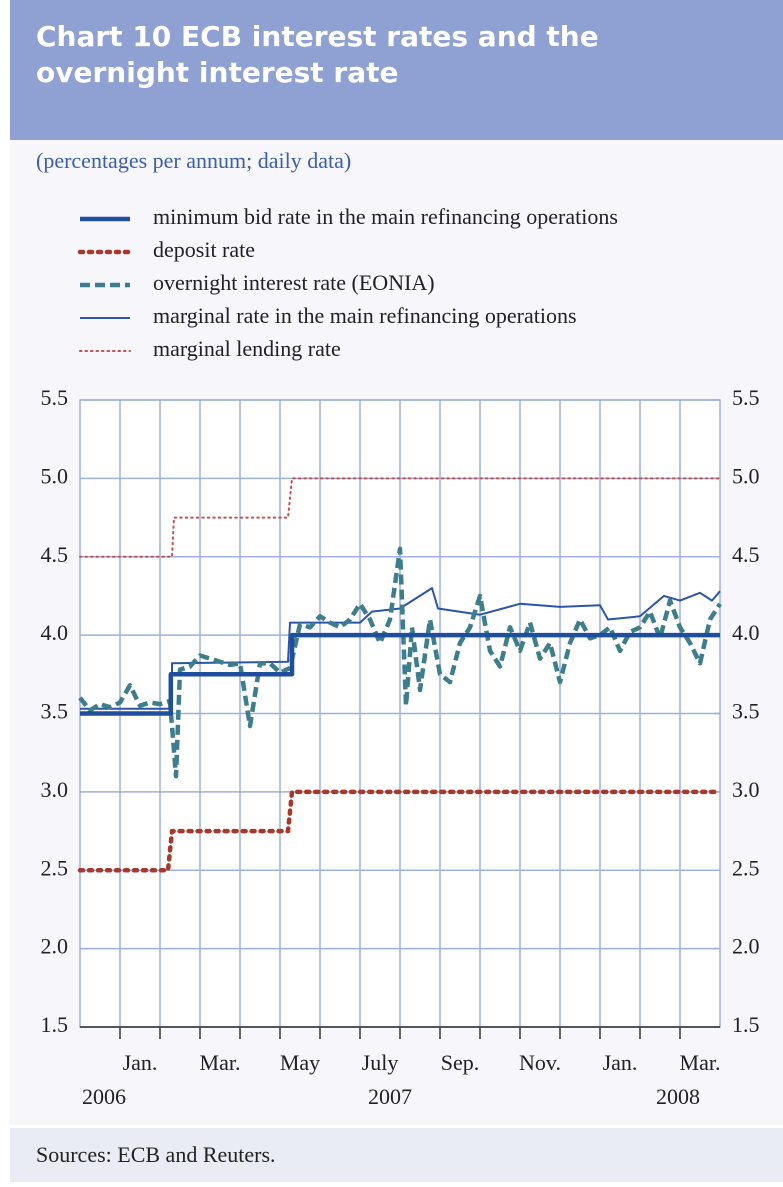  Describe the element at coordinates (540, 1062) in the screenshot. I see `x-tick-label: Nov.` at that location.